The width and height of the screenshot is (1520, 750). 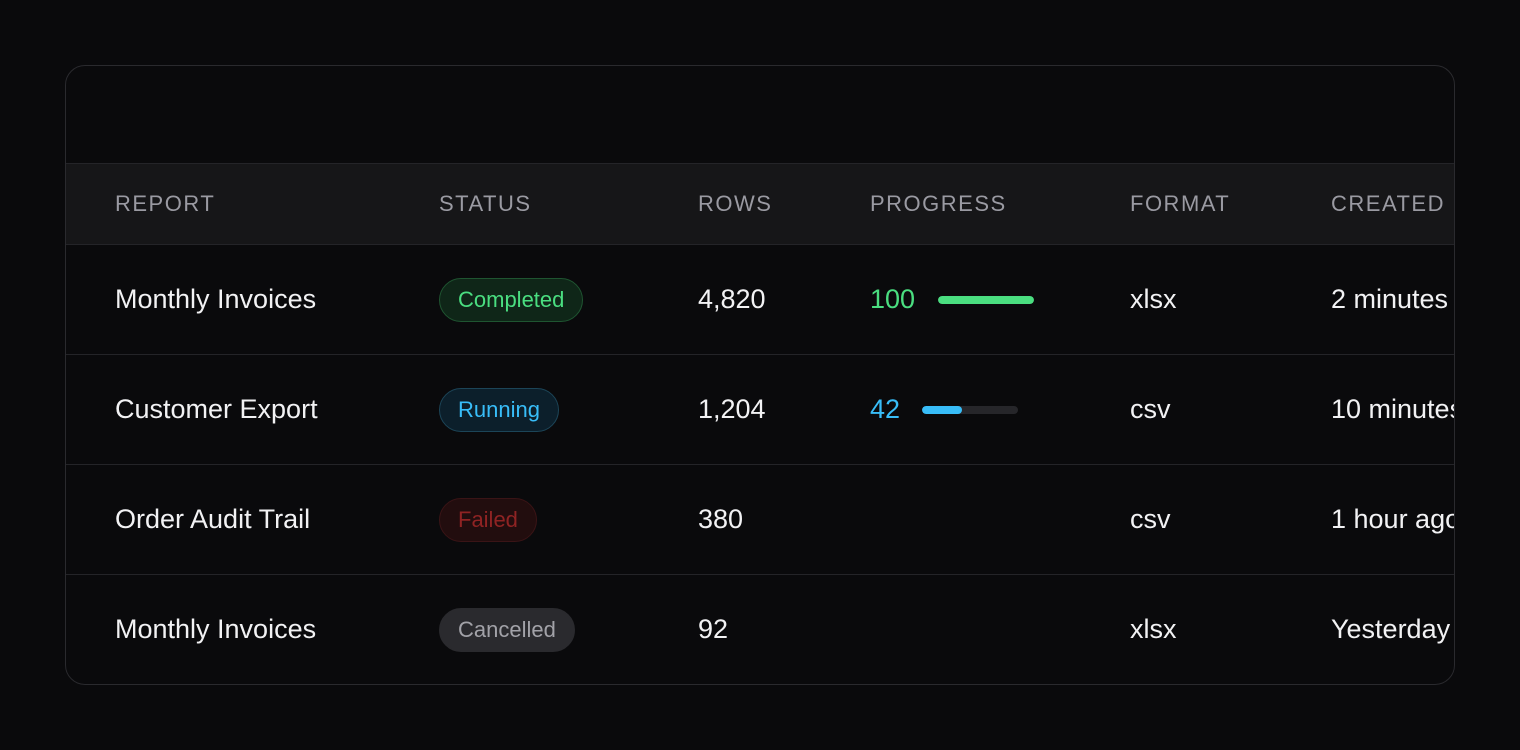 I want to click on table-cell: 42, so click(x=944, y=409).